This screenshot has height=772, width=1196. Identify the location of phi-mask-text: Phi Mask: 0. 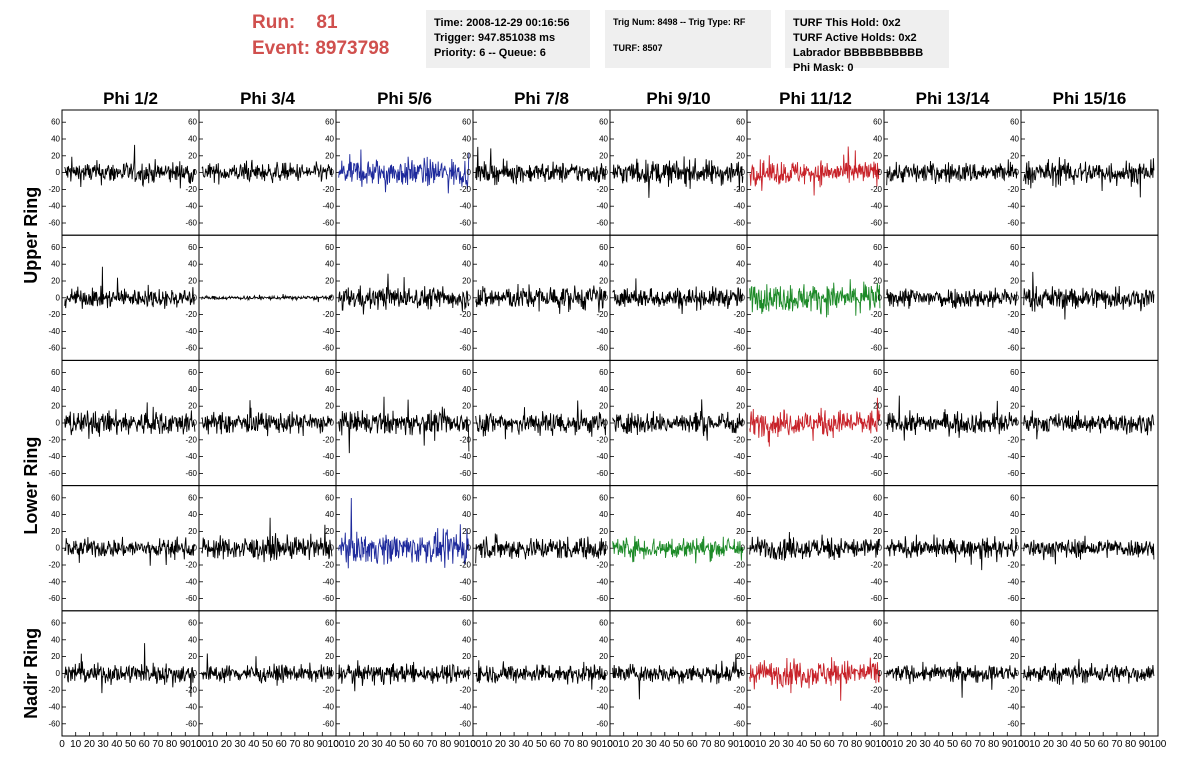
(823, 68).